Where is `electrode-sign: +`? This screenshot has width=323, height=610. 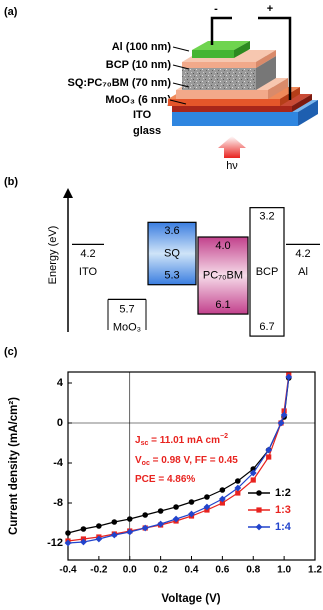 electrode-sign: + is located at coordinates (270, 9).